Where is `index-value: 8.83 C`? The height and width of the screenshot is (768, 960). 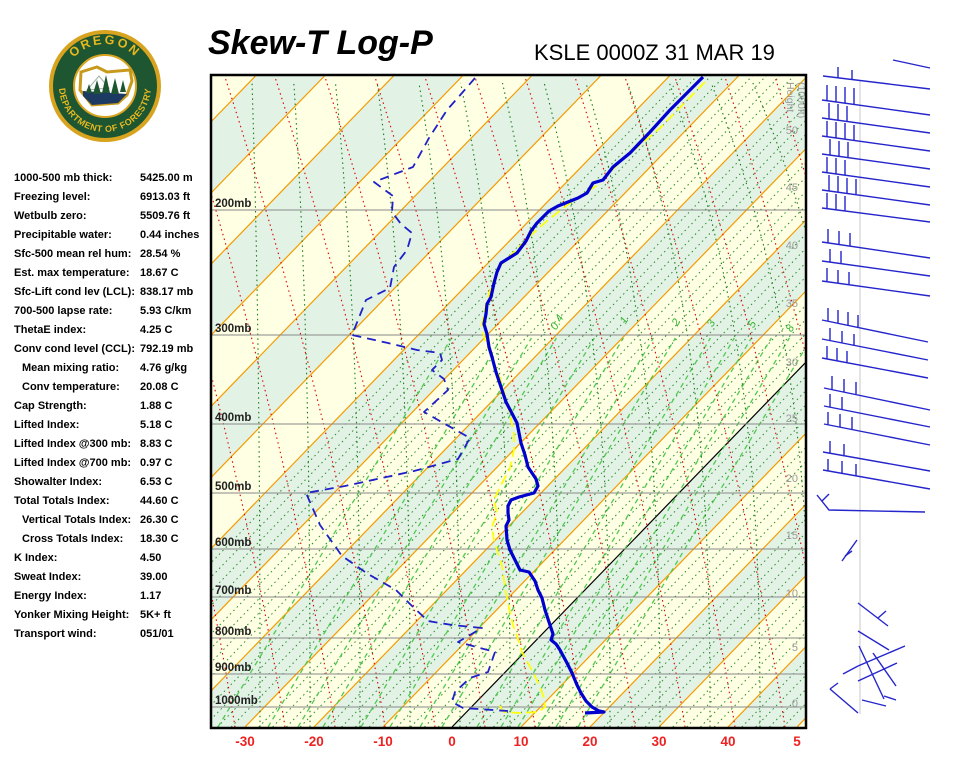 index-value: 8.83 C is located at coordinates (156, 444).